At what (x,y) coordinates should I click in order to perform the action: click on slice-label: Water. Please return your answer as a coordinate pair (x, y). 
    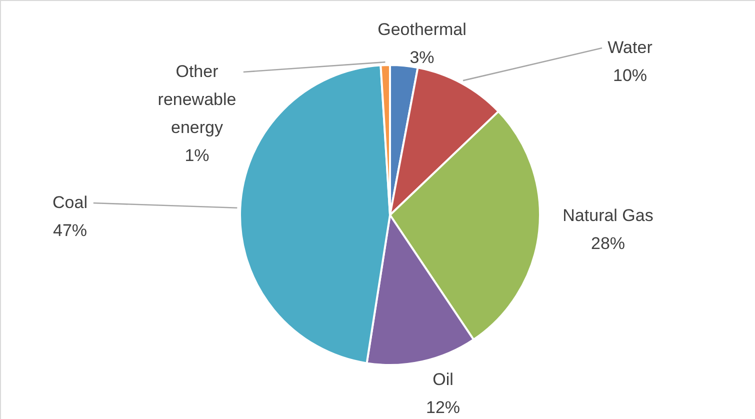
    Looking at the image, I should click on (630, 47).